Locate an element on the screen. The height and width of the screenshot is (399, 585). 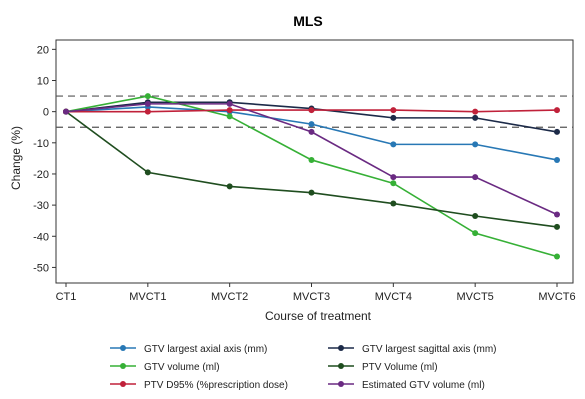
legend-label-0: GTV largest axial axis (mm) is located at coordinates (205, 349).